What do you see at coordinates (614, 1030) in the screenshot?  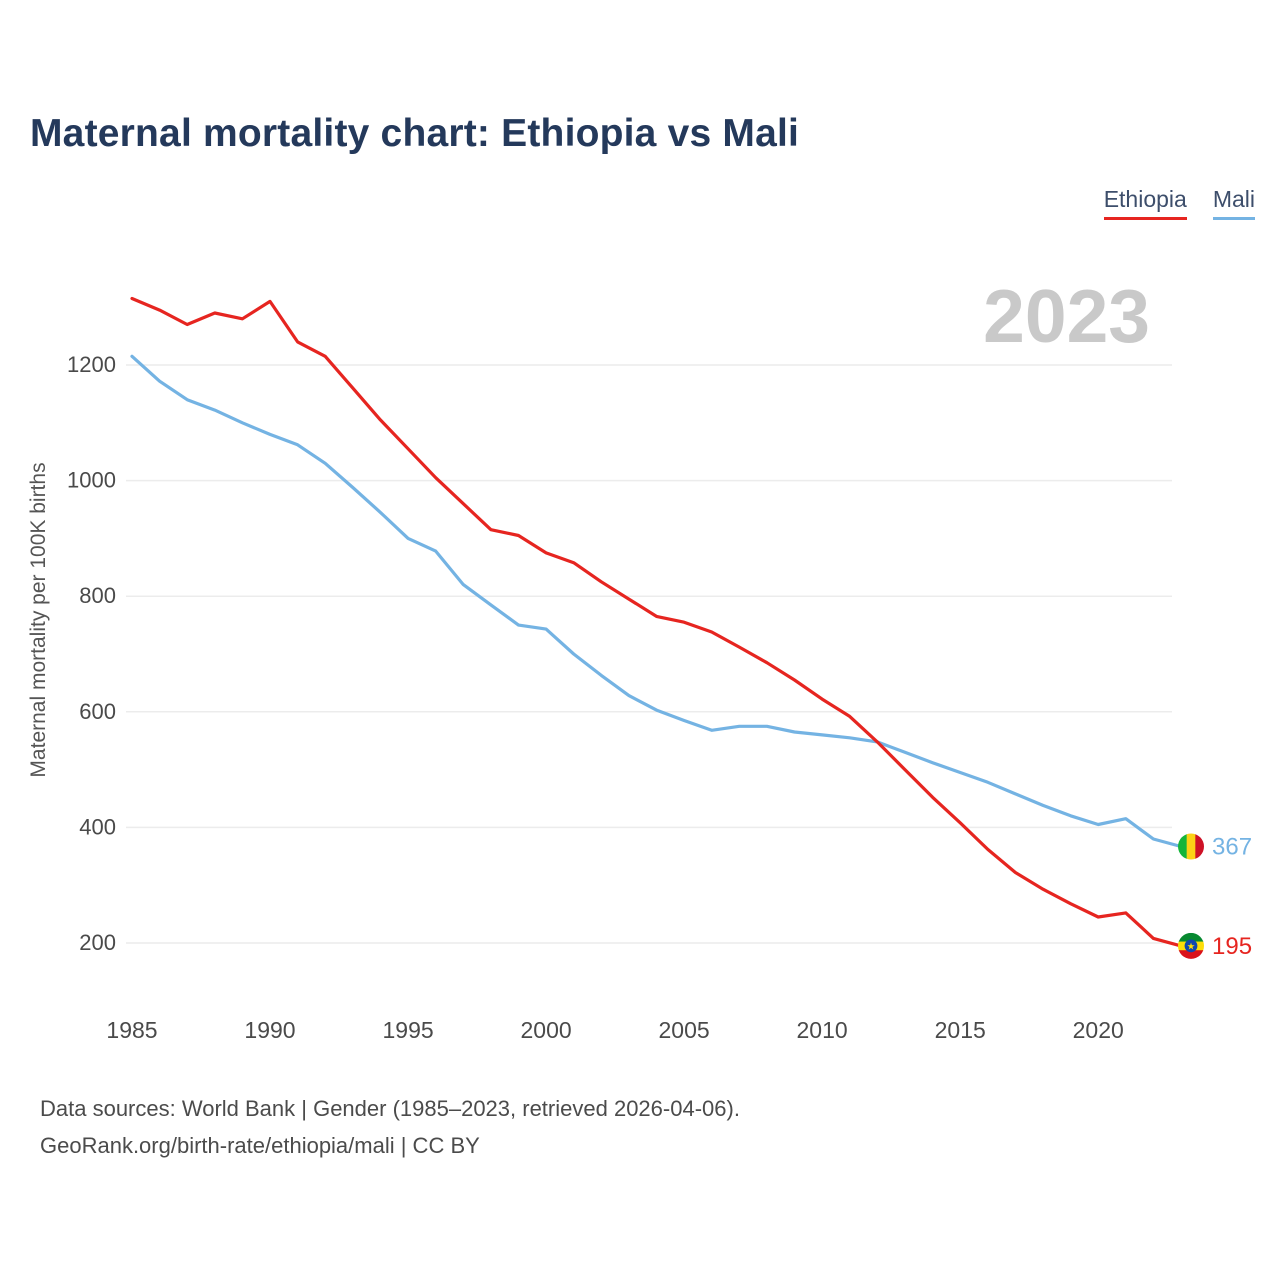 I see `x-axis-ticks: 1985 1990 1995 2000 2005 2010 2015 2020` at bounding box center [614, 1030].